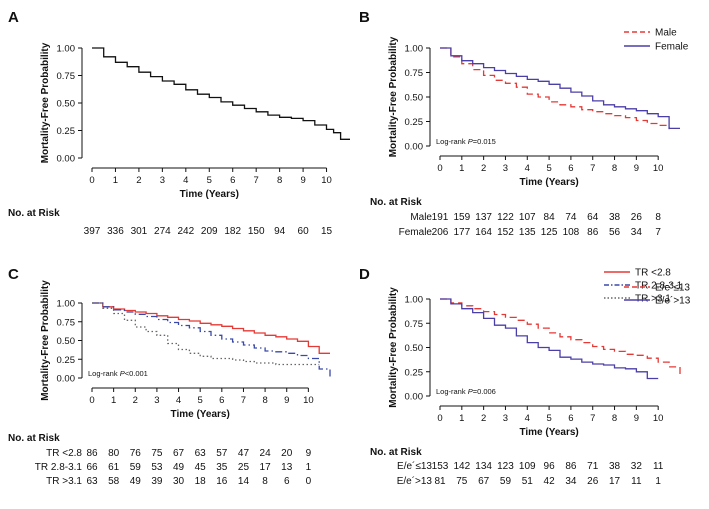 This screenshot has height=509, width=709. I want to click on risk-count: 177, so click(461, 232).